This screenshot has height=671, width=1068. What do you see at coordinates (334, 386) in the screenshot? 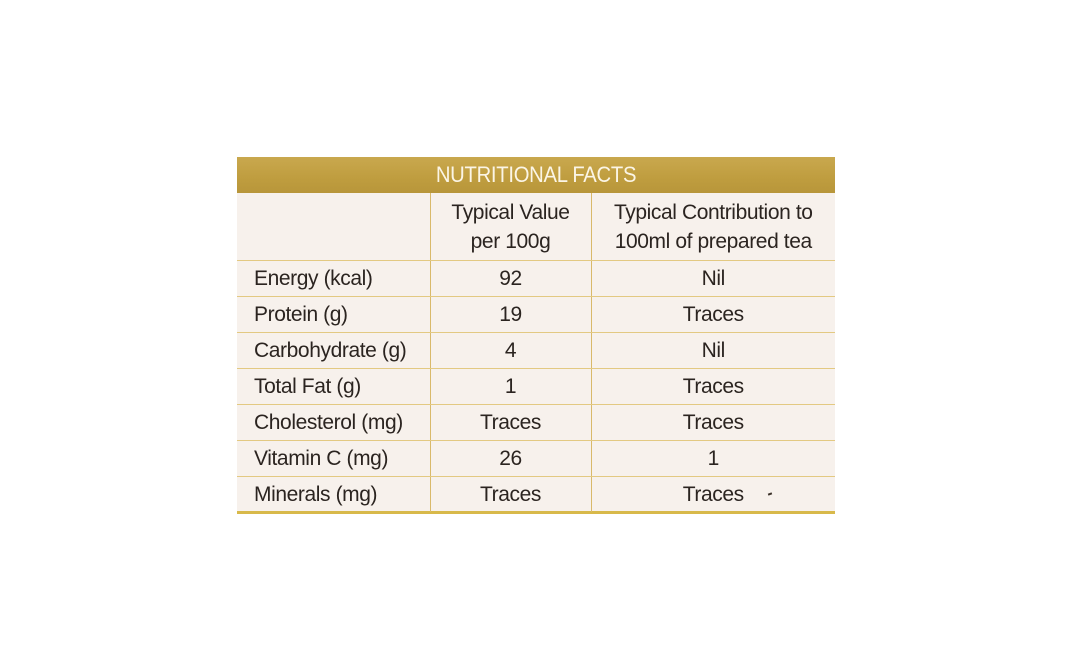
I see `nutrient-name: Total Fat (g)` at bounding box center [334, 386].